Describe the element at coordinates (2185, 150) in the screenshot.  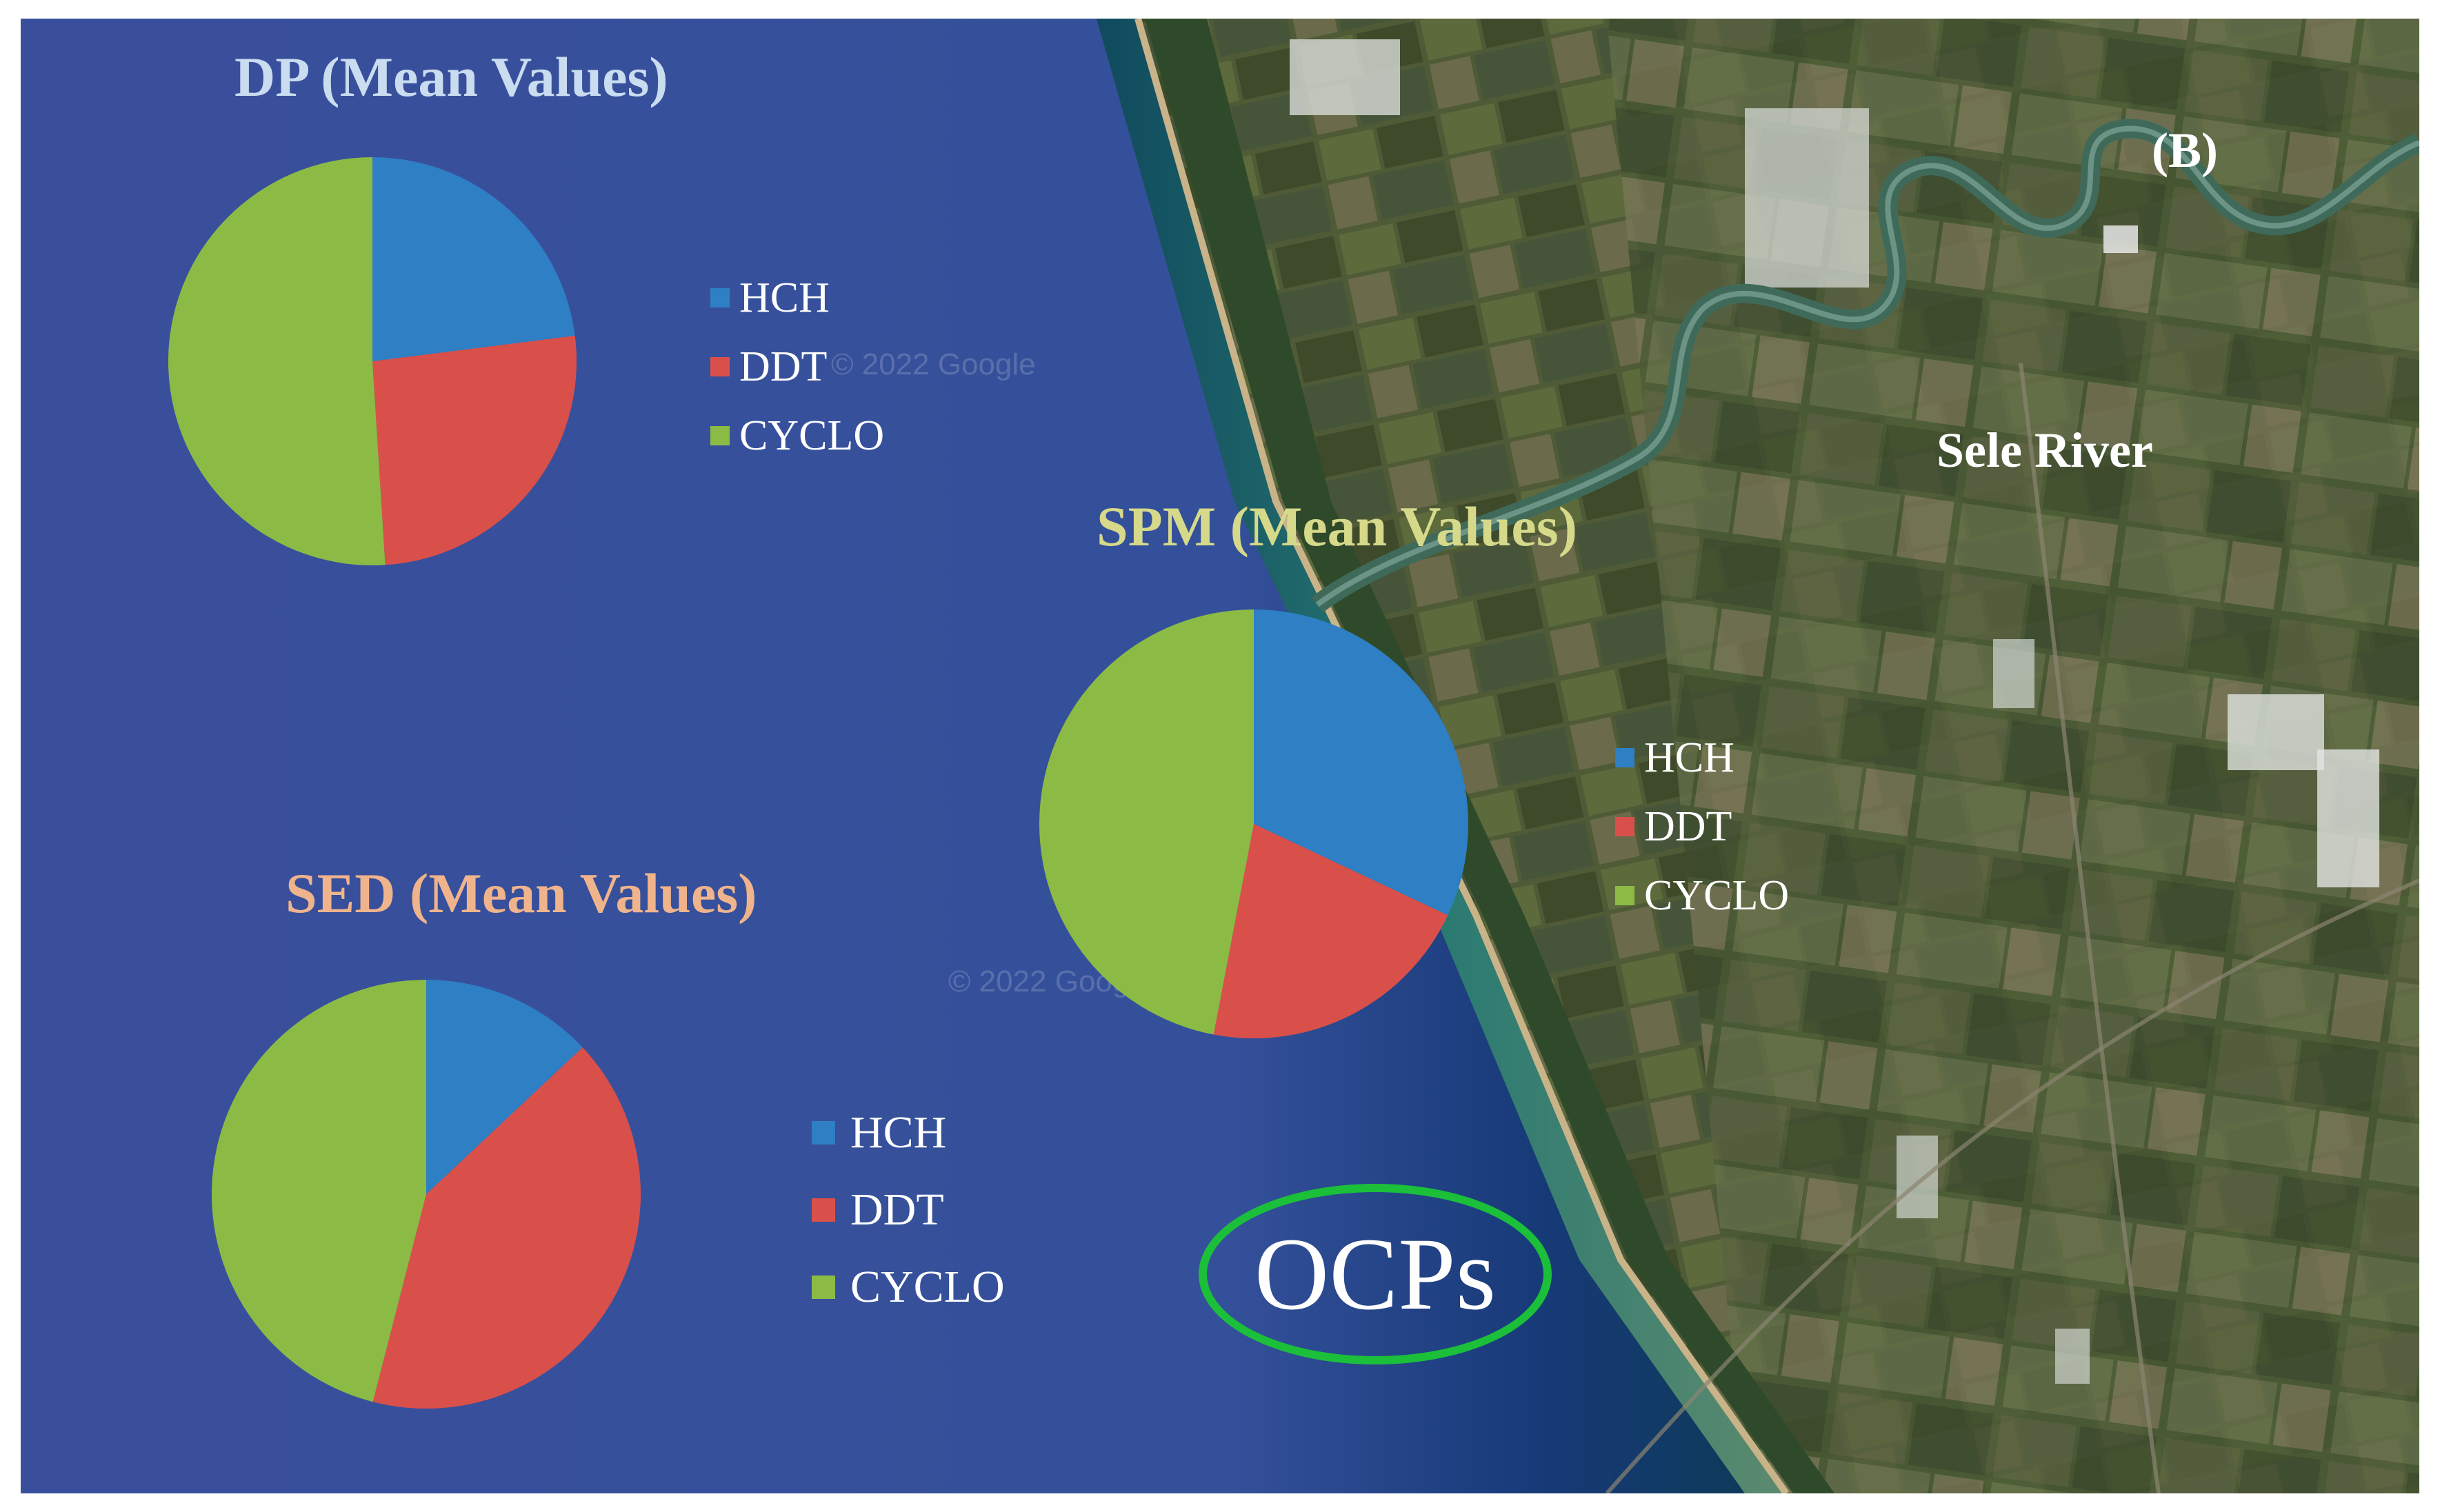
I see `figure-label: (B)` at that location.